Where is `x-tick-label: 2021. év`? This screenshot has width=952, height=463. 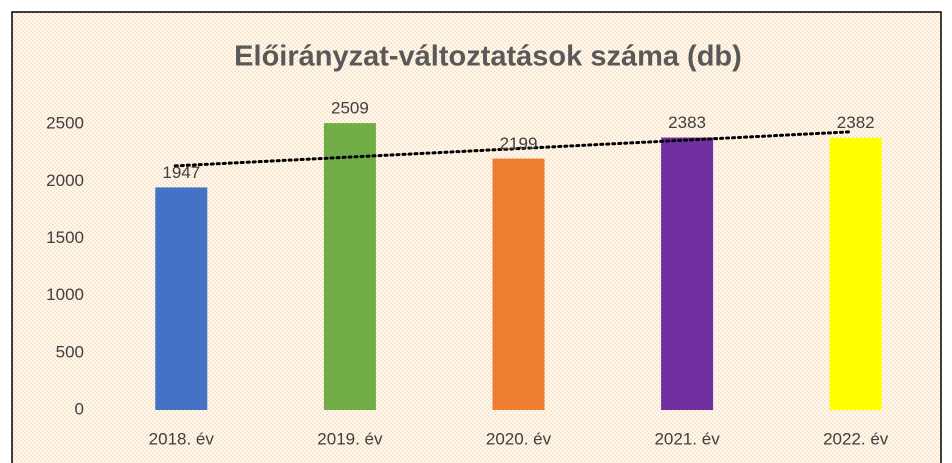
x-tick-label: 2021. év is located at coordinates (687, 438).